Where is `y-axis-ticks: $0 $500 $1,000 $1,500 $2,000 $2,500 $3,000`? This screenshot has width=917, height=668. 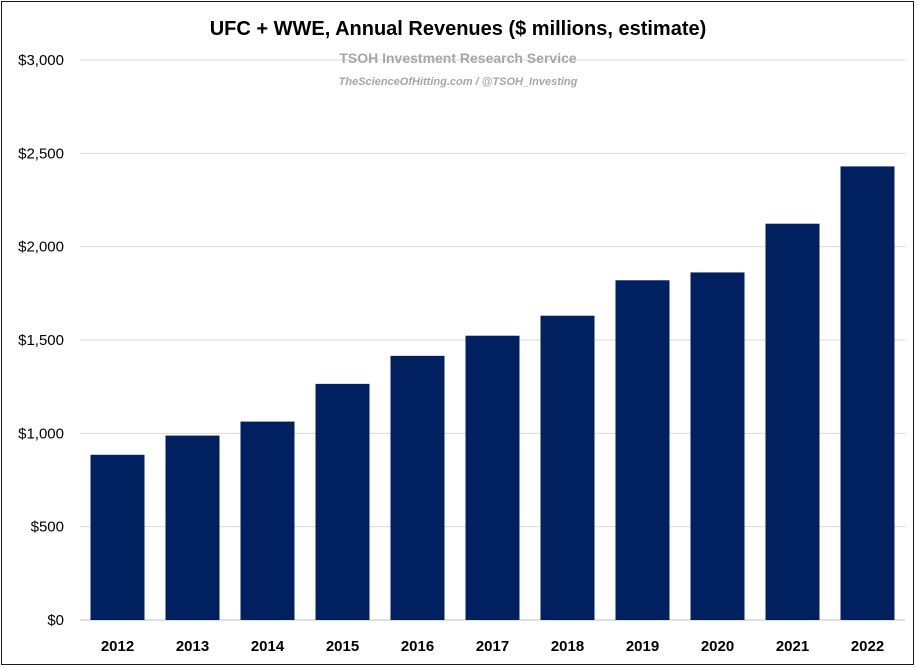
y-axis-ticks: $0 $500 $1,000 $1,500 $2,000 $2,500 $3,000 is located at coordinates (41, 340).